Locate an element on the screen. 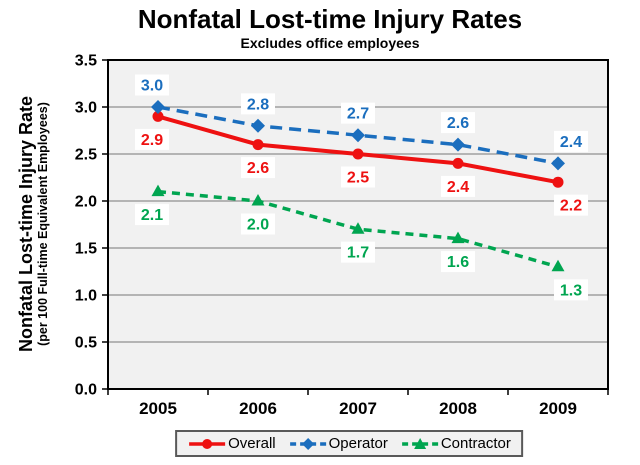 Image resolution: width=640 pixels, height=465 pixels. y-tick-label: 0.5 is located at coordinates (86, 343).